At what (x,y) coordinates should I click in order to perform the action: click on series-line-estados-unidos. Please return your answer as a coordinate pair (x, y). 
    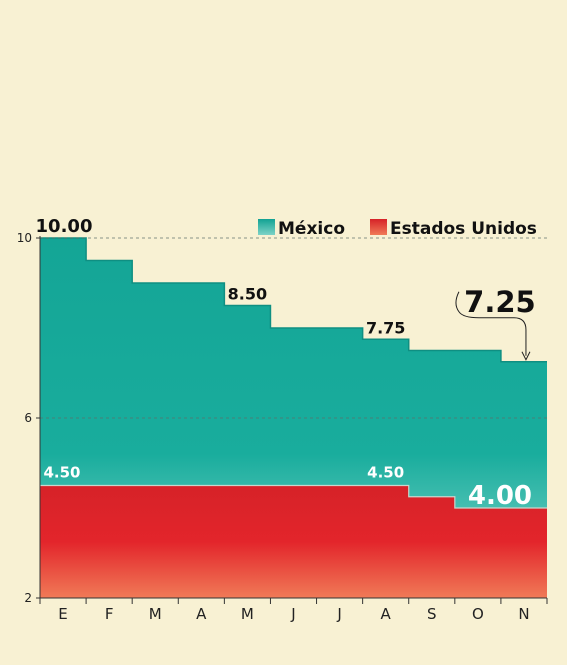
    Looking at the image, I should click on (293, 496).